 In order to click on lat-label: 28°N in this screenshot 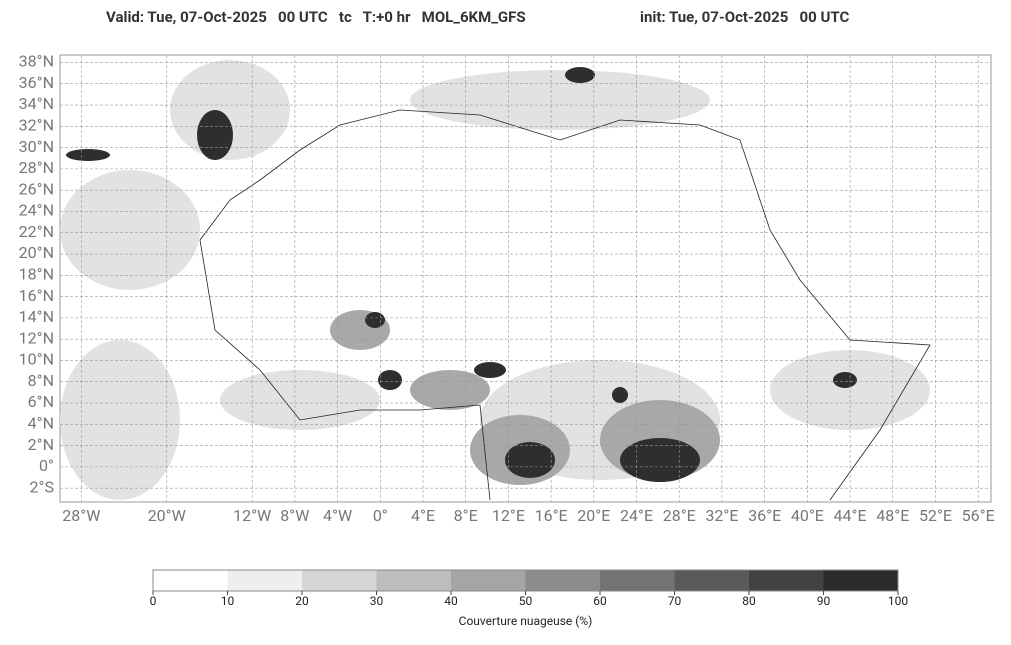, I will do `click(36, 167)`.